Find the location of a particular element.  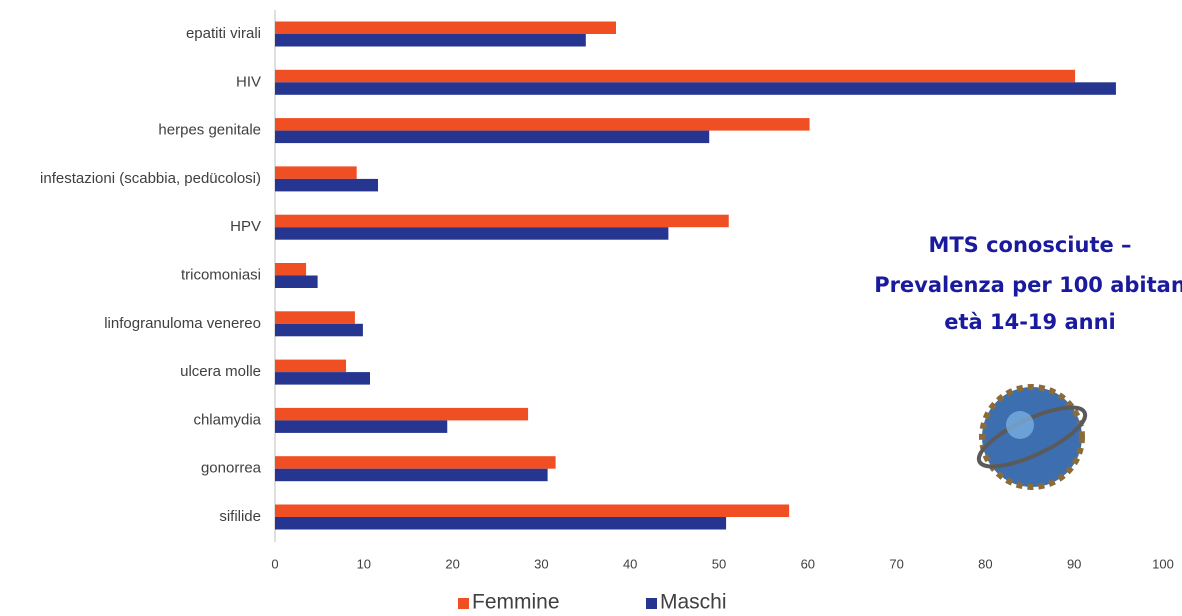

y-tick-label: HPV is located at coordinates (245, 226).